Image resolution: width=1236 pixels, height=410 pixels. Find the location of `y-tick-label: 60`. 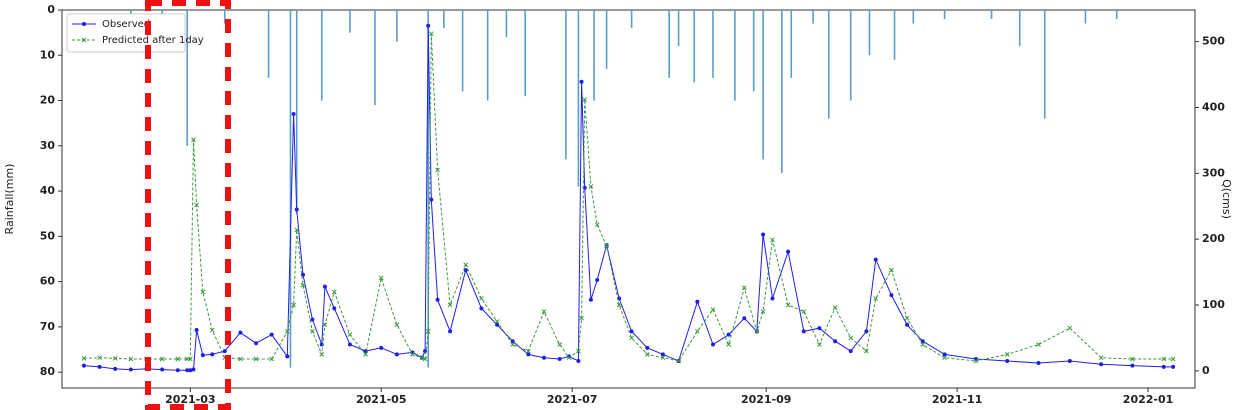

y-tick-label: 60 is located at coordinates (48, 281).